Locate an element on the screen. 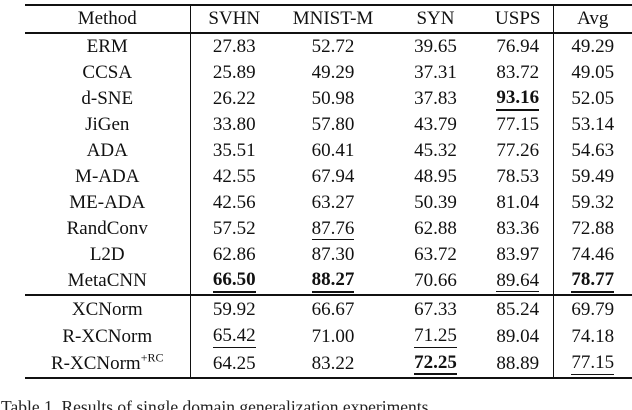 The width and height of the screenshot is (632, 410). table-row: MetaCNN 66.50 88.27 70.66 89.64 78.77 is located at coordinates (328, 281).